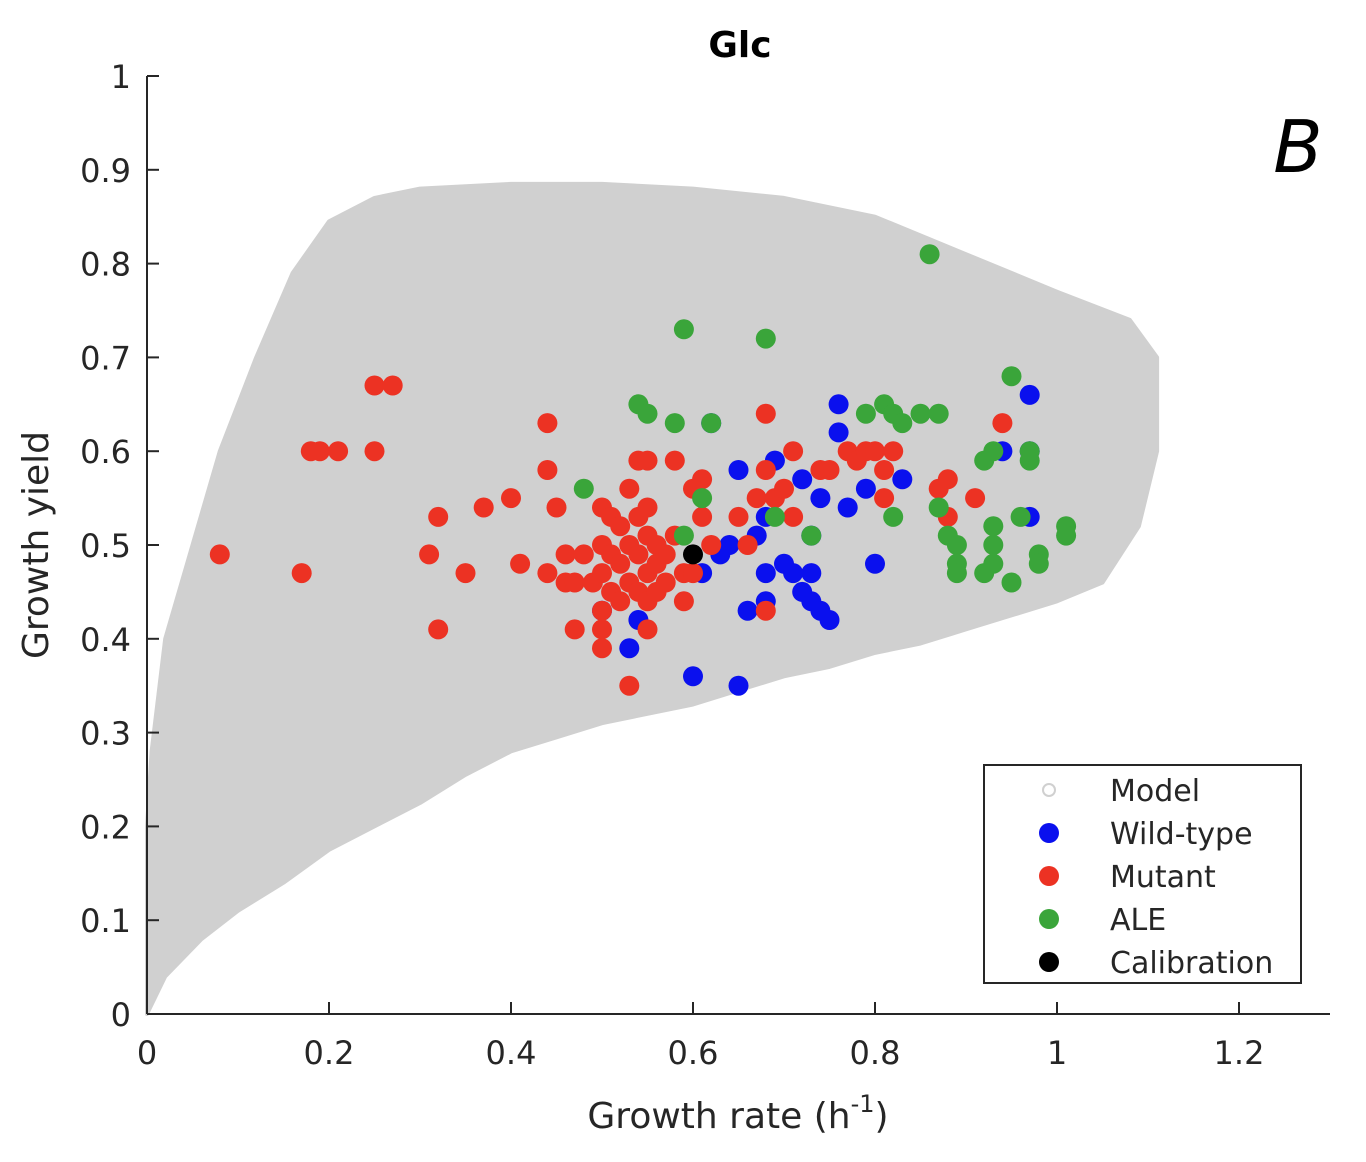  What do you see at coordinates (693, 554) in the screenshot?
I see `calibration-point` at bounding box center [693, 554].